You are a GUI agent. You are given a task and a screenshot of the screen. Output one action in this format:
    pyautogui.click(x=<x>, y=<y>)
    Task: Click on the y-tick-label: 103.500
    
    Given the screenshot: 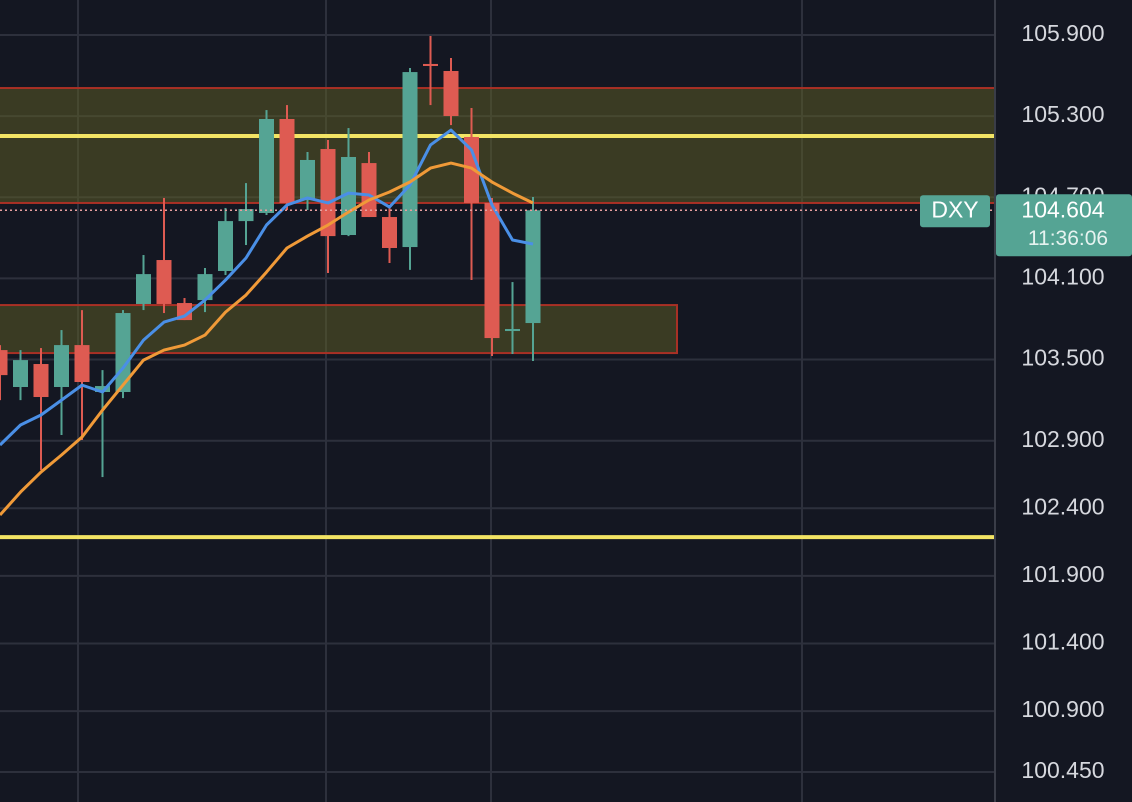 What is the action you would take?
    pyautogui.click(x=1062, y=358)
    